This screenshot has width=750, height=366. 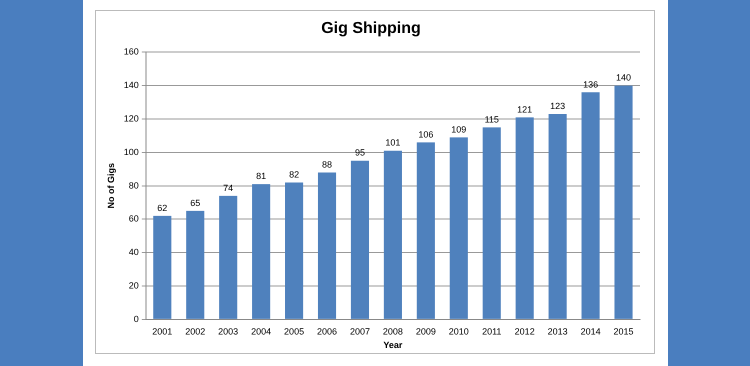 What do you see at coordinates (195, 203) in the screenshot?
I see `data-label: 65` at bounding box center [195, 203].